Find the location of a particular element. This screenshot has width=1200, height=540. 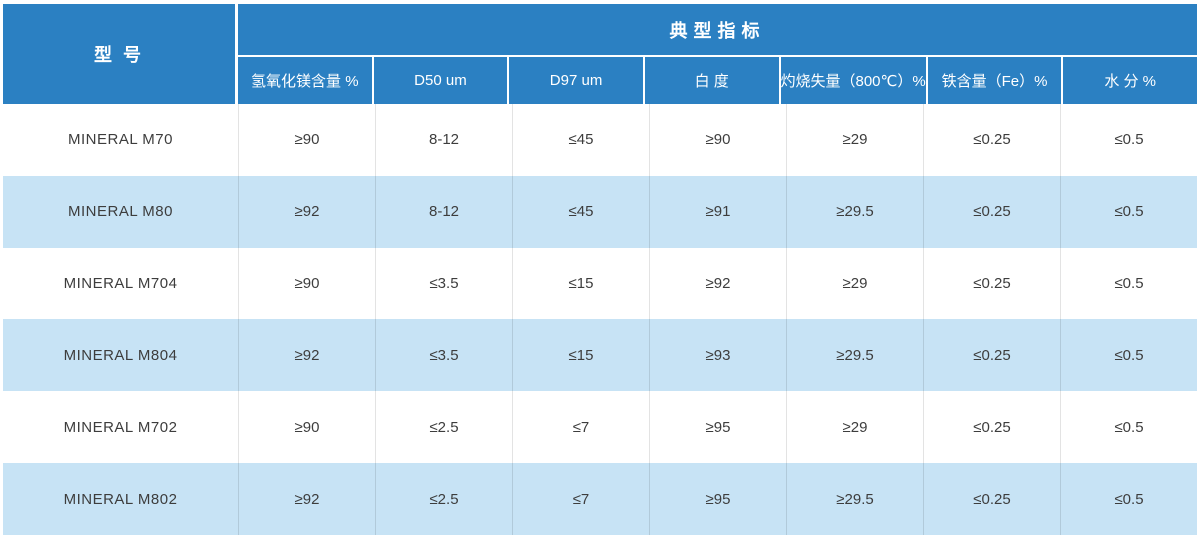

table-row: MINERAL M802 ≥92 ≤2.5 ≤7 ≥95 ≥29.5 ≤0.25 ≤0.5 is located at coordinates (600, 499).